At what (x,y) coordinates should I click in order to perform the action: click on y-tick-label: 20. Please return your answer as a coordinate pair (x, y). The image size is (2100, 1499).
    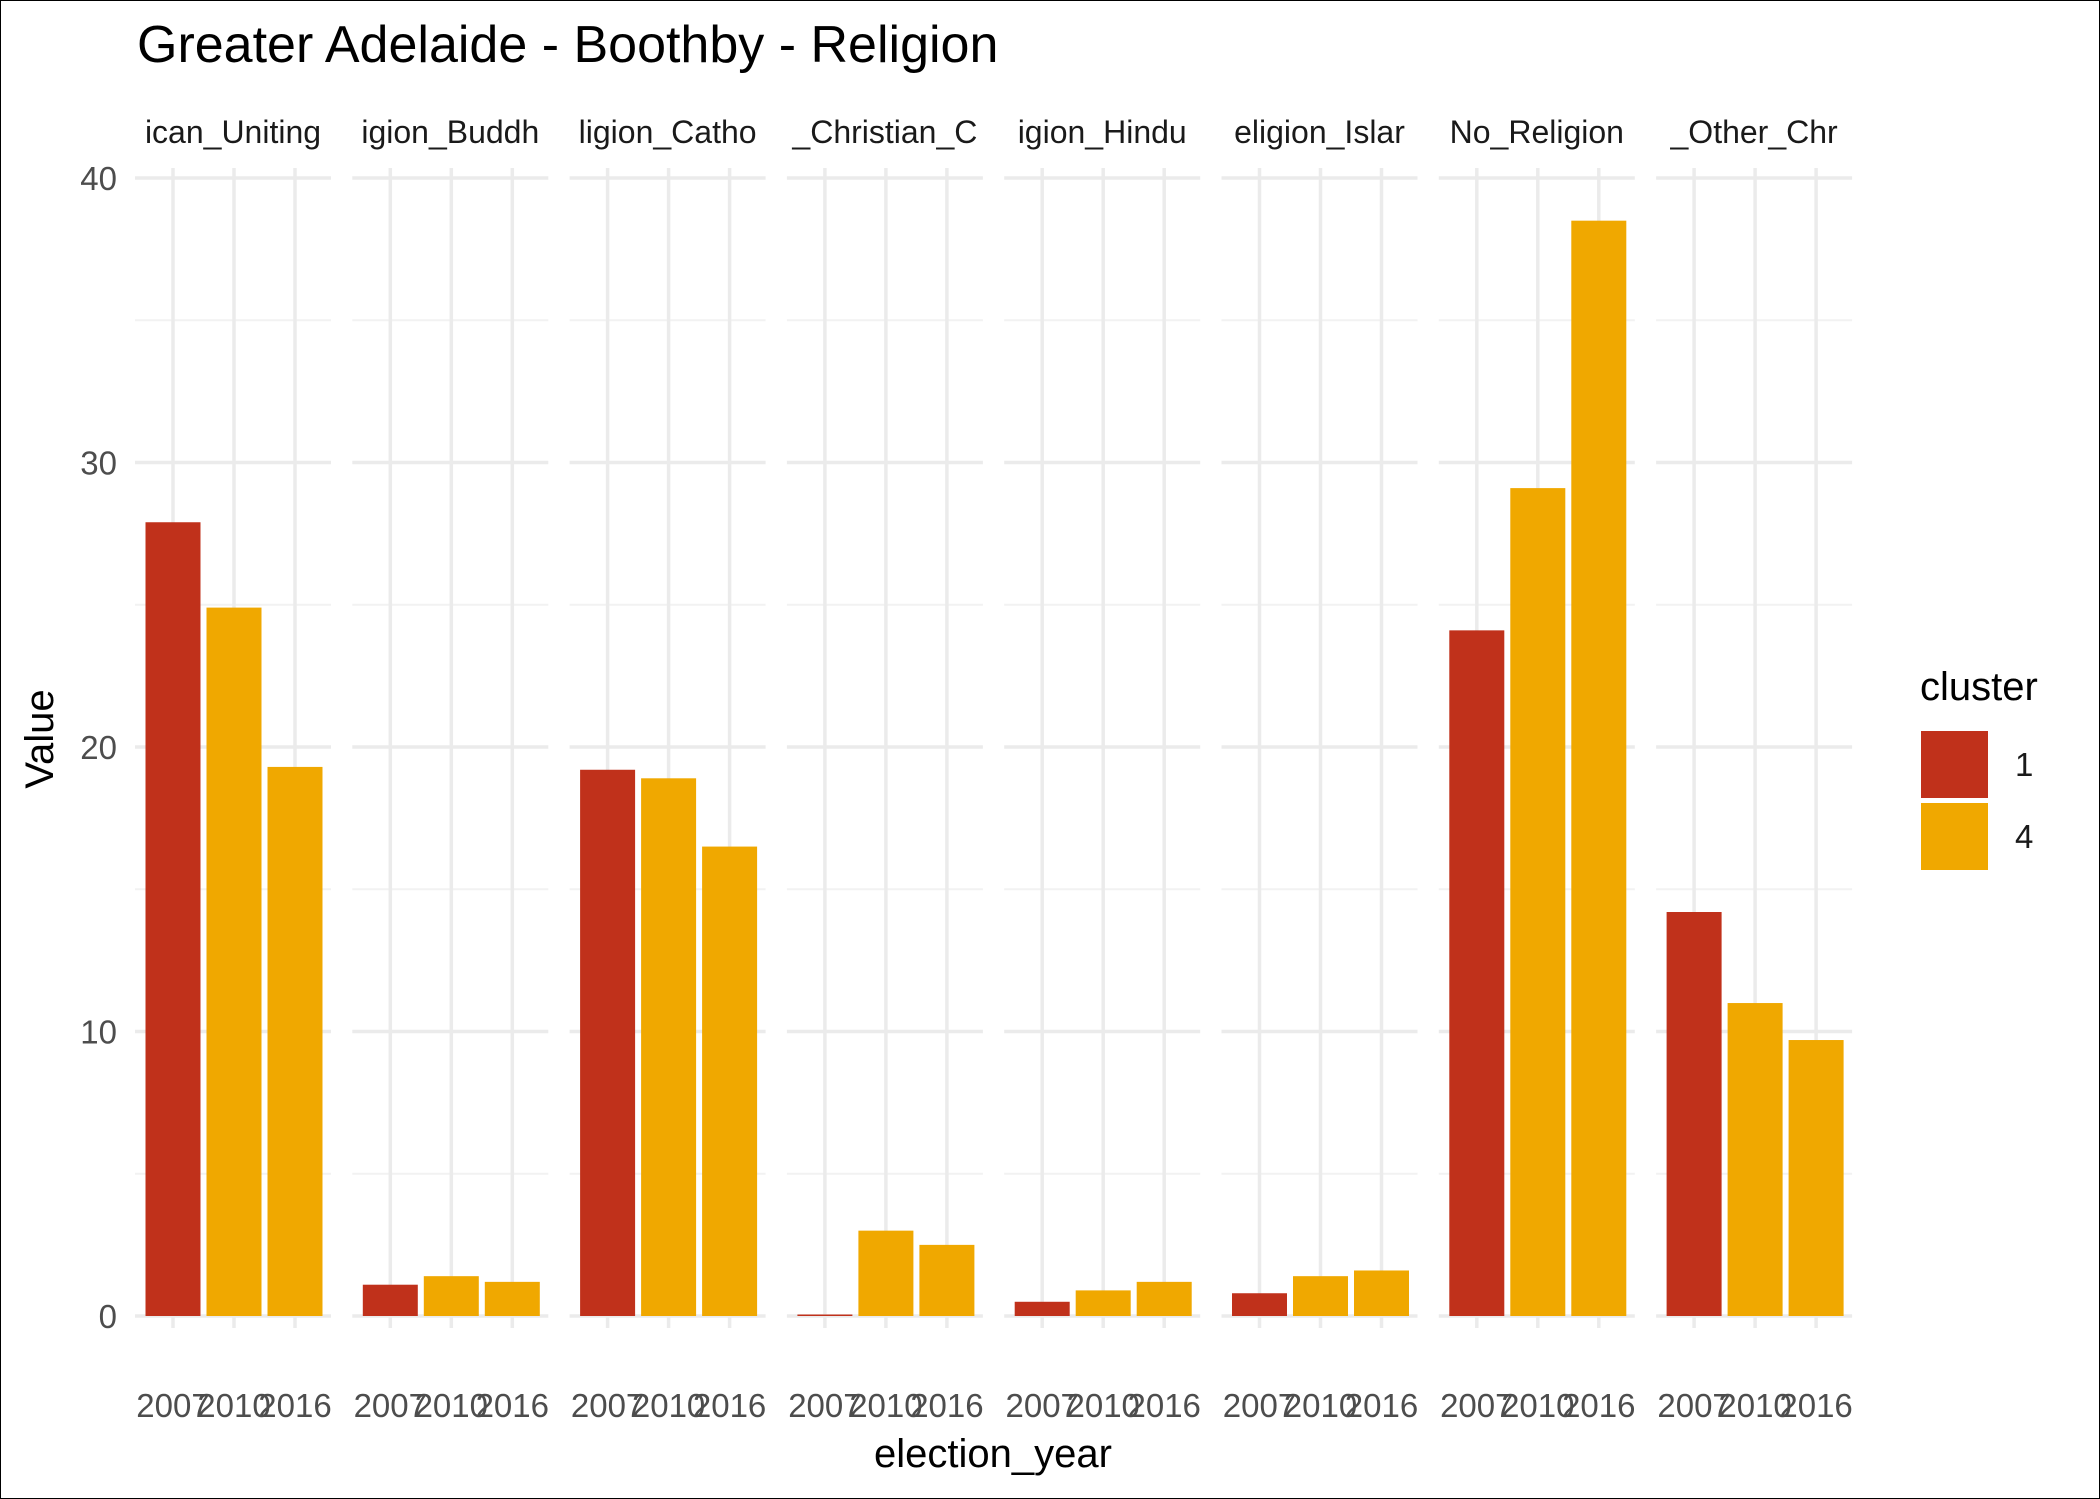
    Looking at the image, I should click on (98, 747).